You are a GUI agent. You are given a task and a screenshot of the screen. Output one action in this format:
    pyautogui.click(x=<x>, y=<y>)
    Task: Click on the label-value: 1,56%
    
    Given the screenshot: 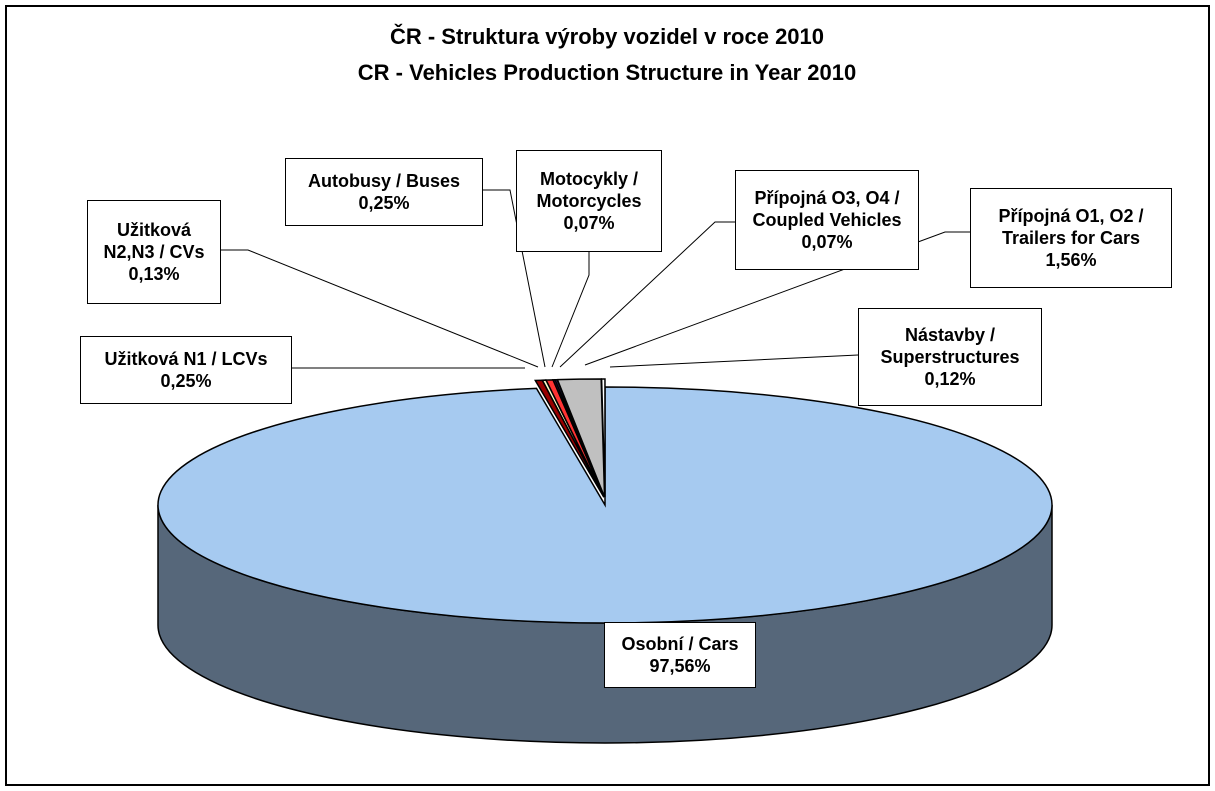 What is the action you would take?
    pyautogui.click(x=1071, y=260)
    